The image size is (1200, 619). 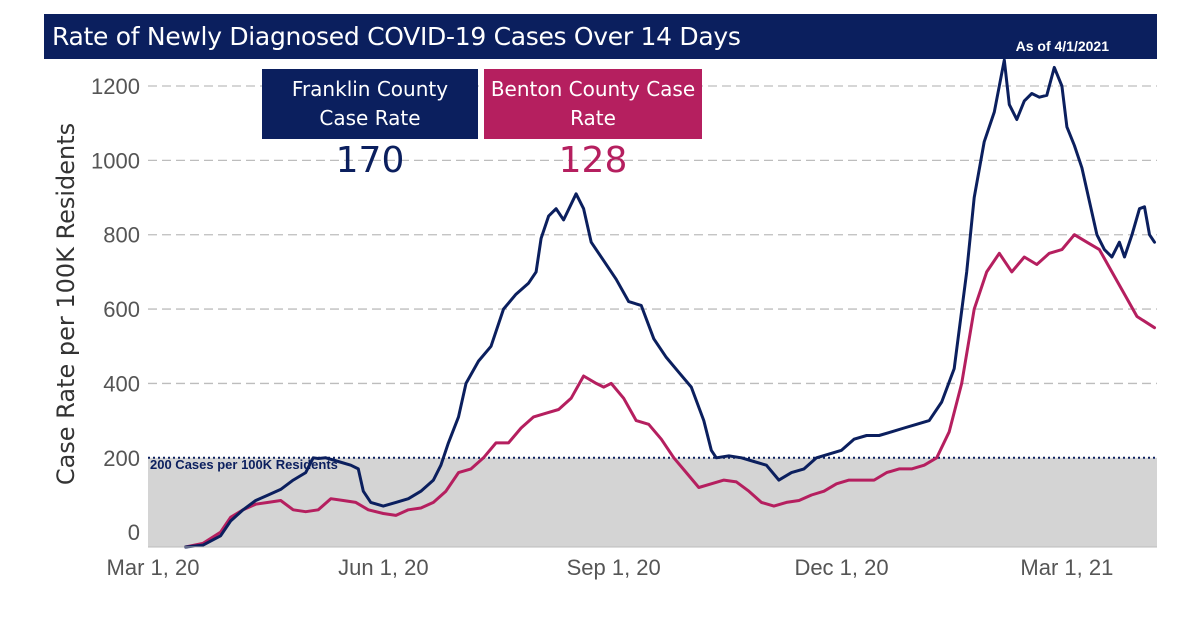 What do you see at coordinates (121, 309) in the screenshot?
I see `y-tick-label: 600` at bounding box center [121, 309].